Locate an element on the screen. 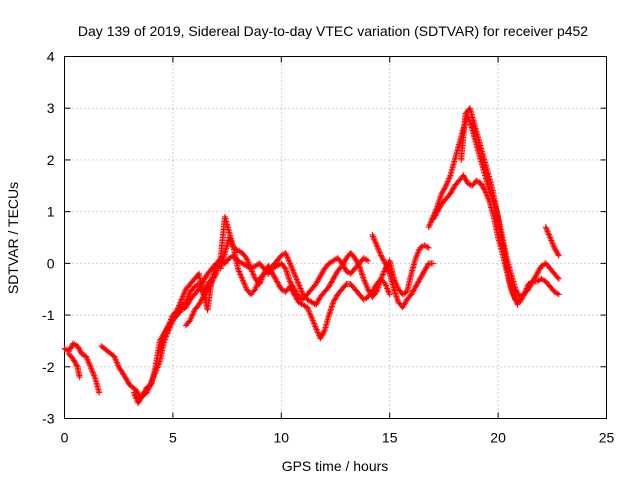 This screenshot has width=640, height=480. y-tick-label: -3 is located at coordinates (48, 419).